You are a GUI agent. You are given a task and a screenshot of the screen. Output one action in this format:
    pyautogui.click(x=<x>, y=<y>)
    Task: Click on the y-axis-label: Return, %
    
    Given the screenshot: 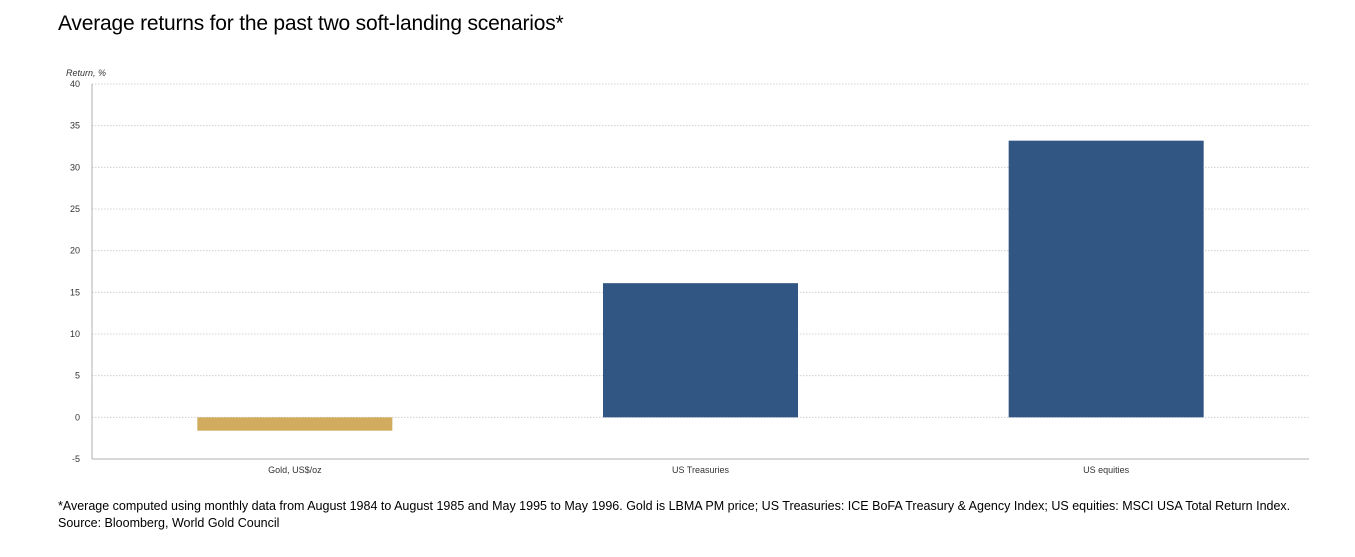 What is the action you would take?
    pyautogui.click(x=86, y=73)
    